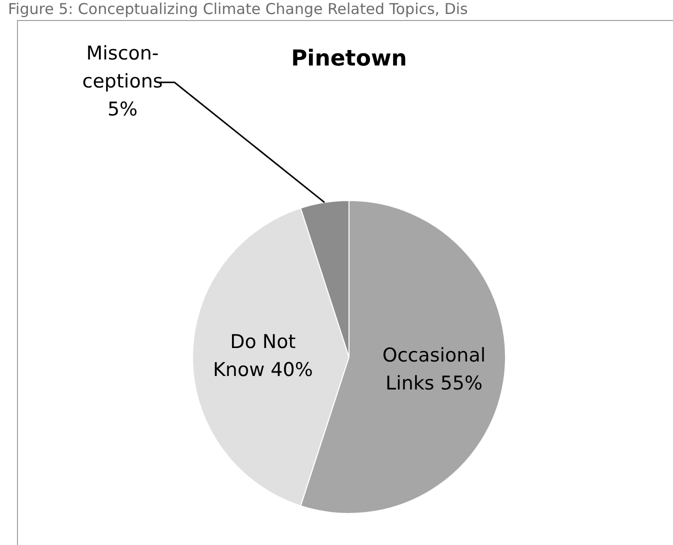 Image resolution: width=673 pixels, height=545 pixels. Describe the element at coordinates (349, 59) in the screenshot. I see `chart-title: Pinetown` at that location.